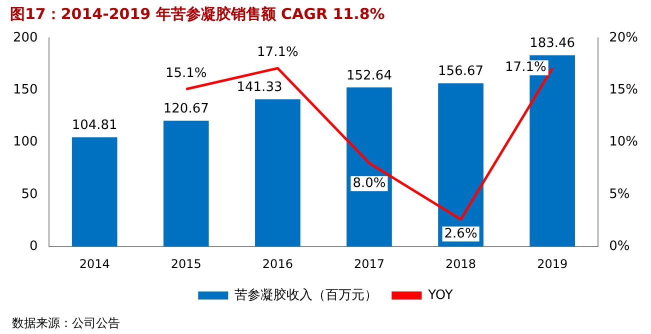 The width and height of the screenshot is (651, 334). I want to click on x-tick-label: 2015, so click(186, 263).